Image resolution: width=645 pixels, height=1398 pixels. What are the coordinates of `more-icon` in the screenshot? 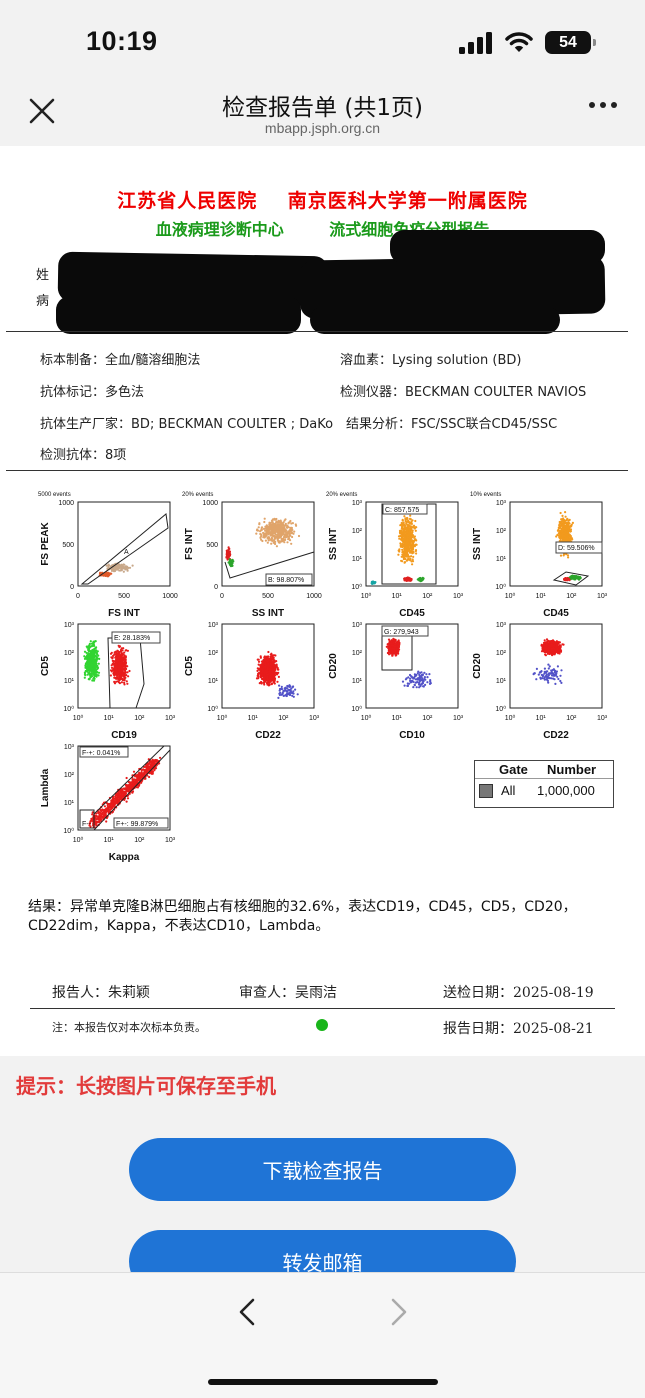 It's located at (603, 105).